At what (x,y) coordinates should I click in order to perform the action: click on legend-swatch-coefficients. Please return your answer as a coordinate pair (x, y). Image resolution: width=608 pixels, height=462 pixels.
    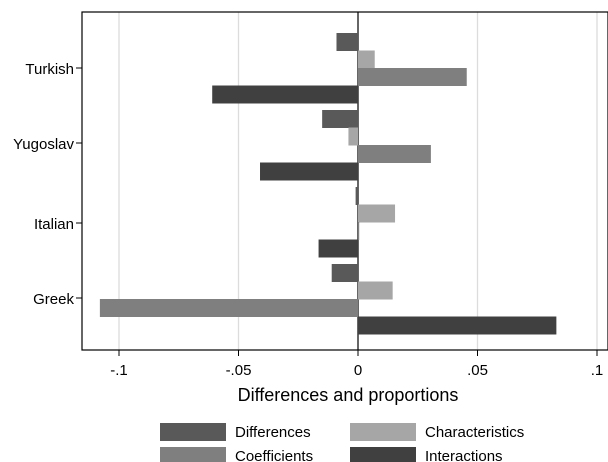
    Looking at the image, I should click on (193, 454).